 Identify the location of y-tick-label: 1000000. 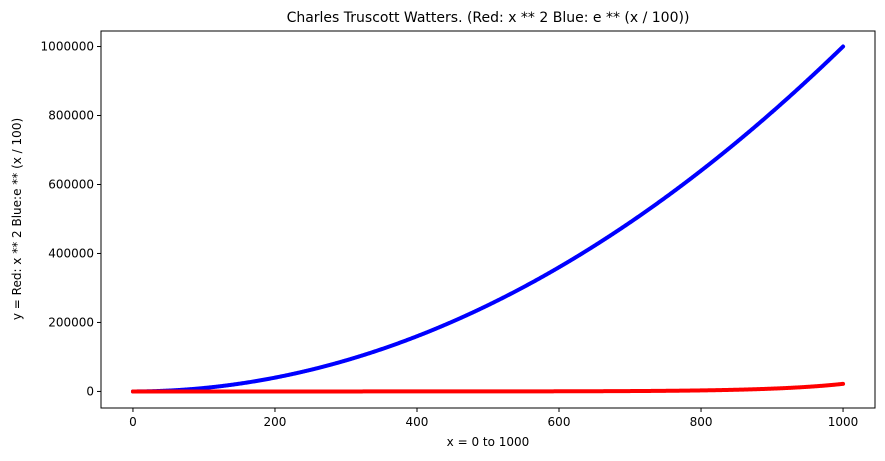
(67, 47).